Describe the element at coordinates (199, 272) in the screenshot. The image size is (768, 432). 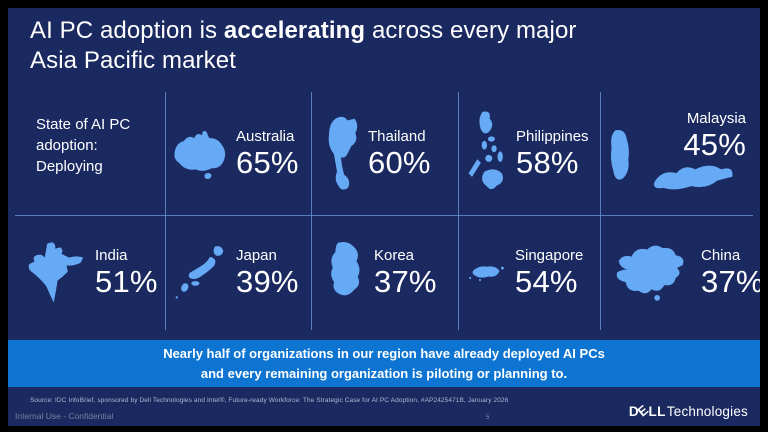
I see `japan-map-icon` at that location.